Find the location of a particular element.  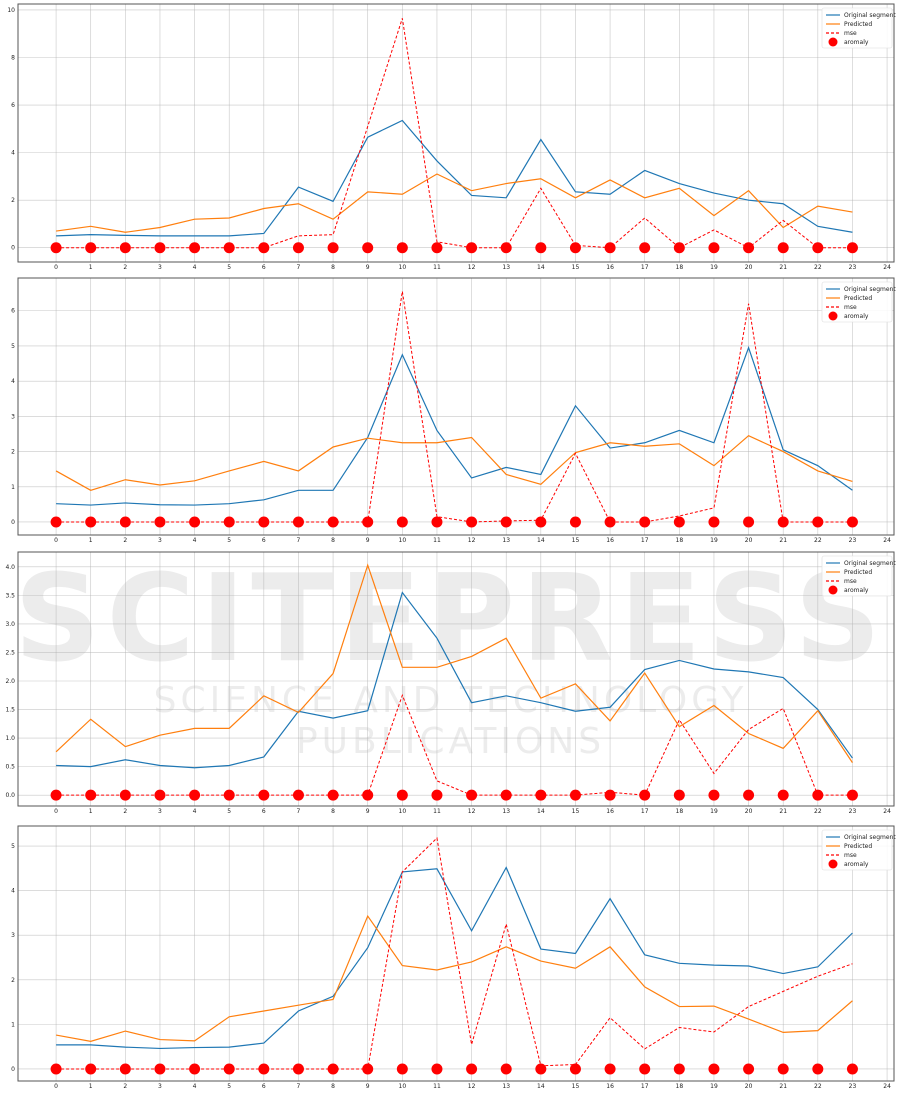

x-tick-label: 4 is located at coordinates (195, 267).